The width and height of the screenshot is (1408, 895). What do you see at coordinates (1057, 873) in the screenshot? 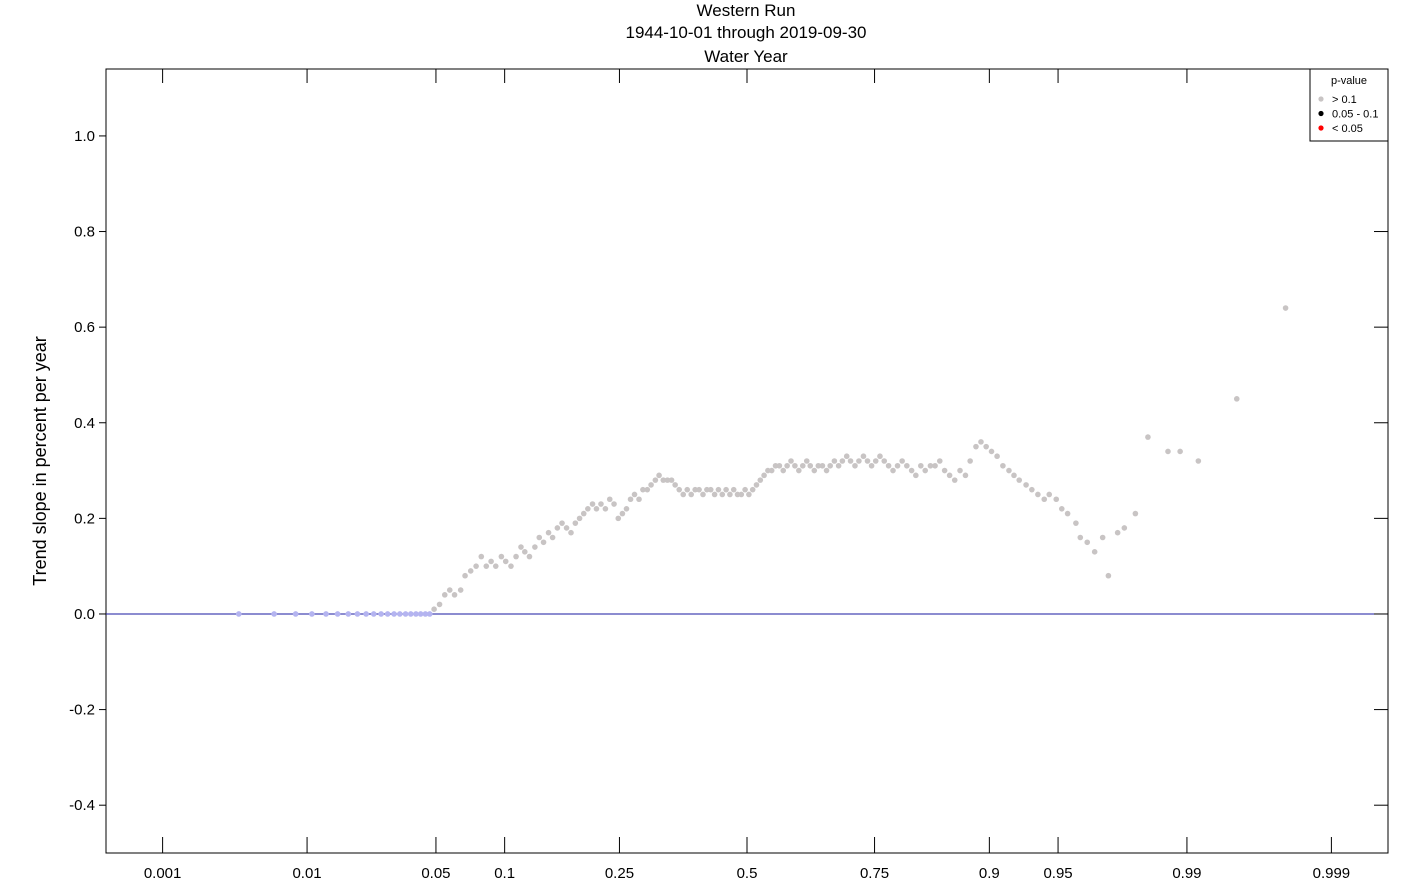
I see `x-tick-label: 0.95` at bounding box center [1057, 873].